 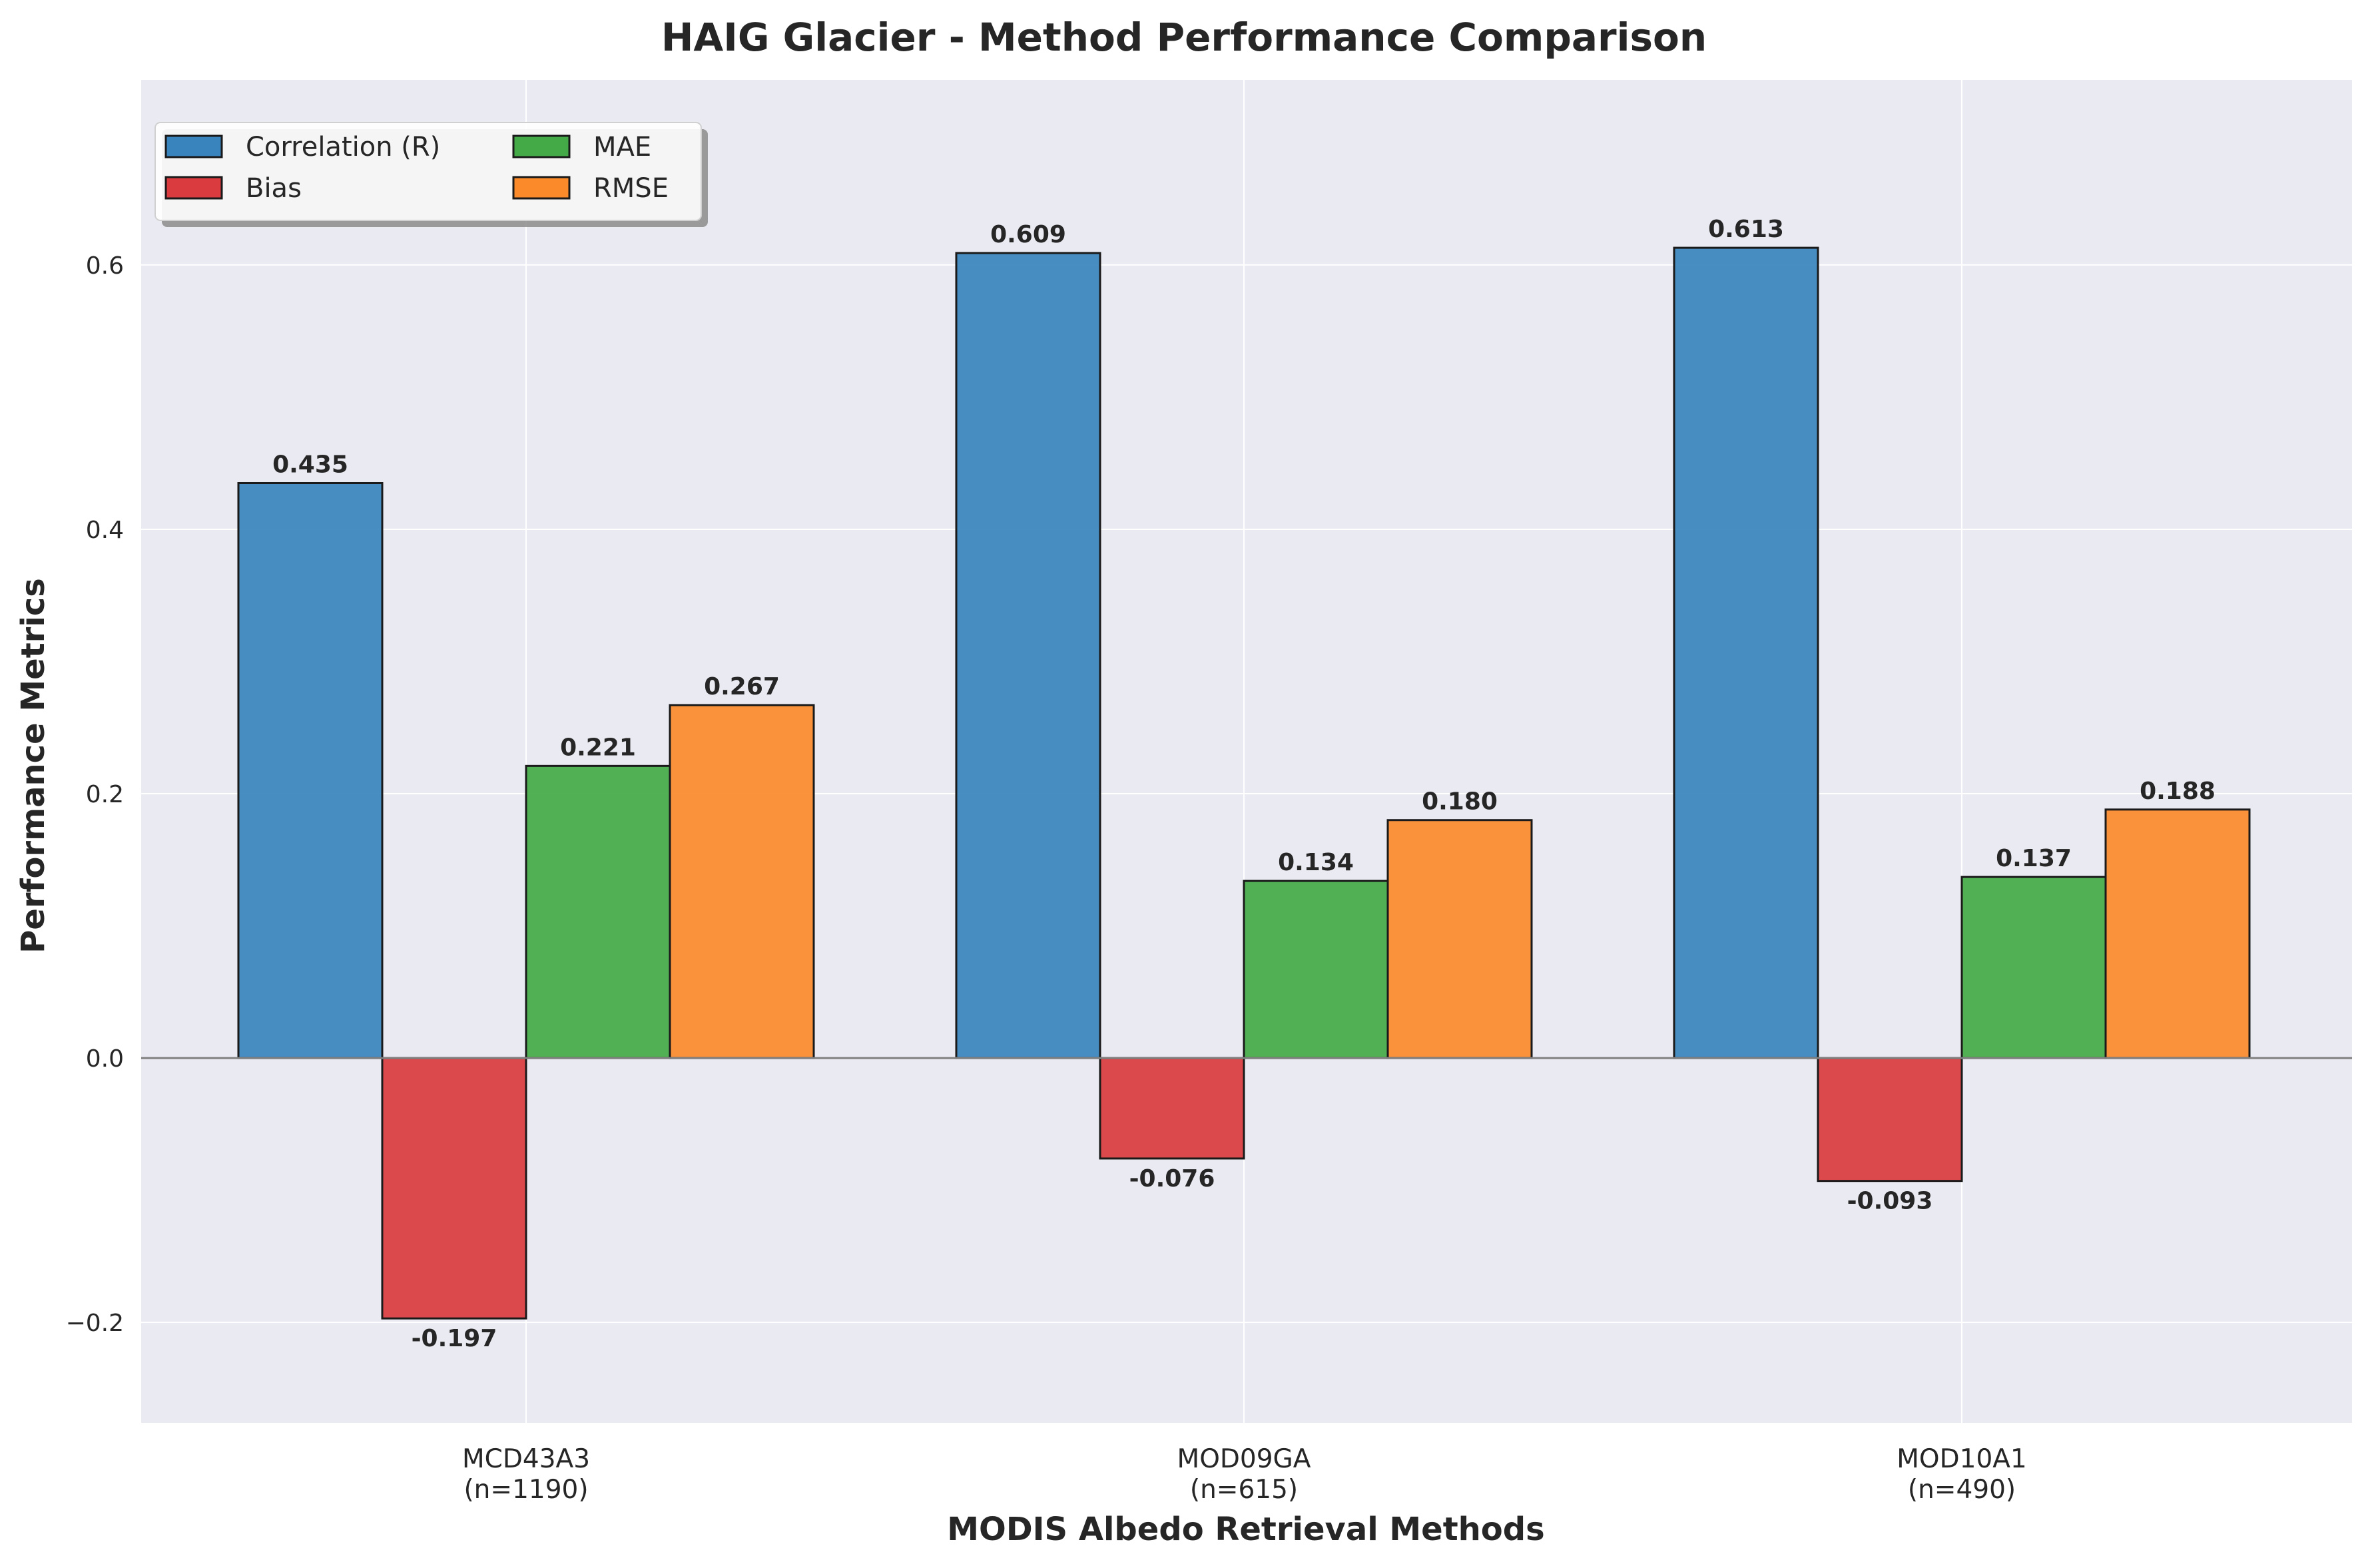 What do you see at coordinates (1316, 862) in the screenshot?
I see `data-label: 0.134` at bounding box center [1316, 862].